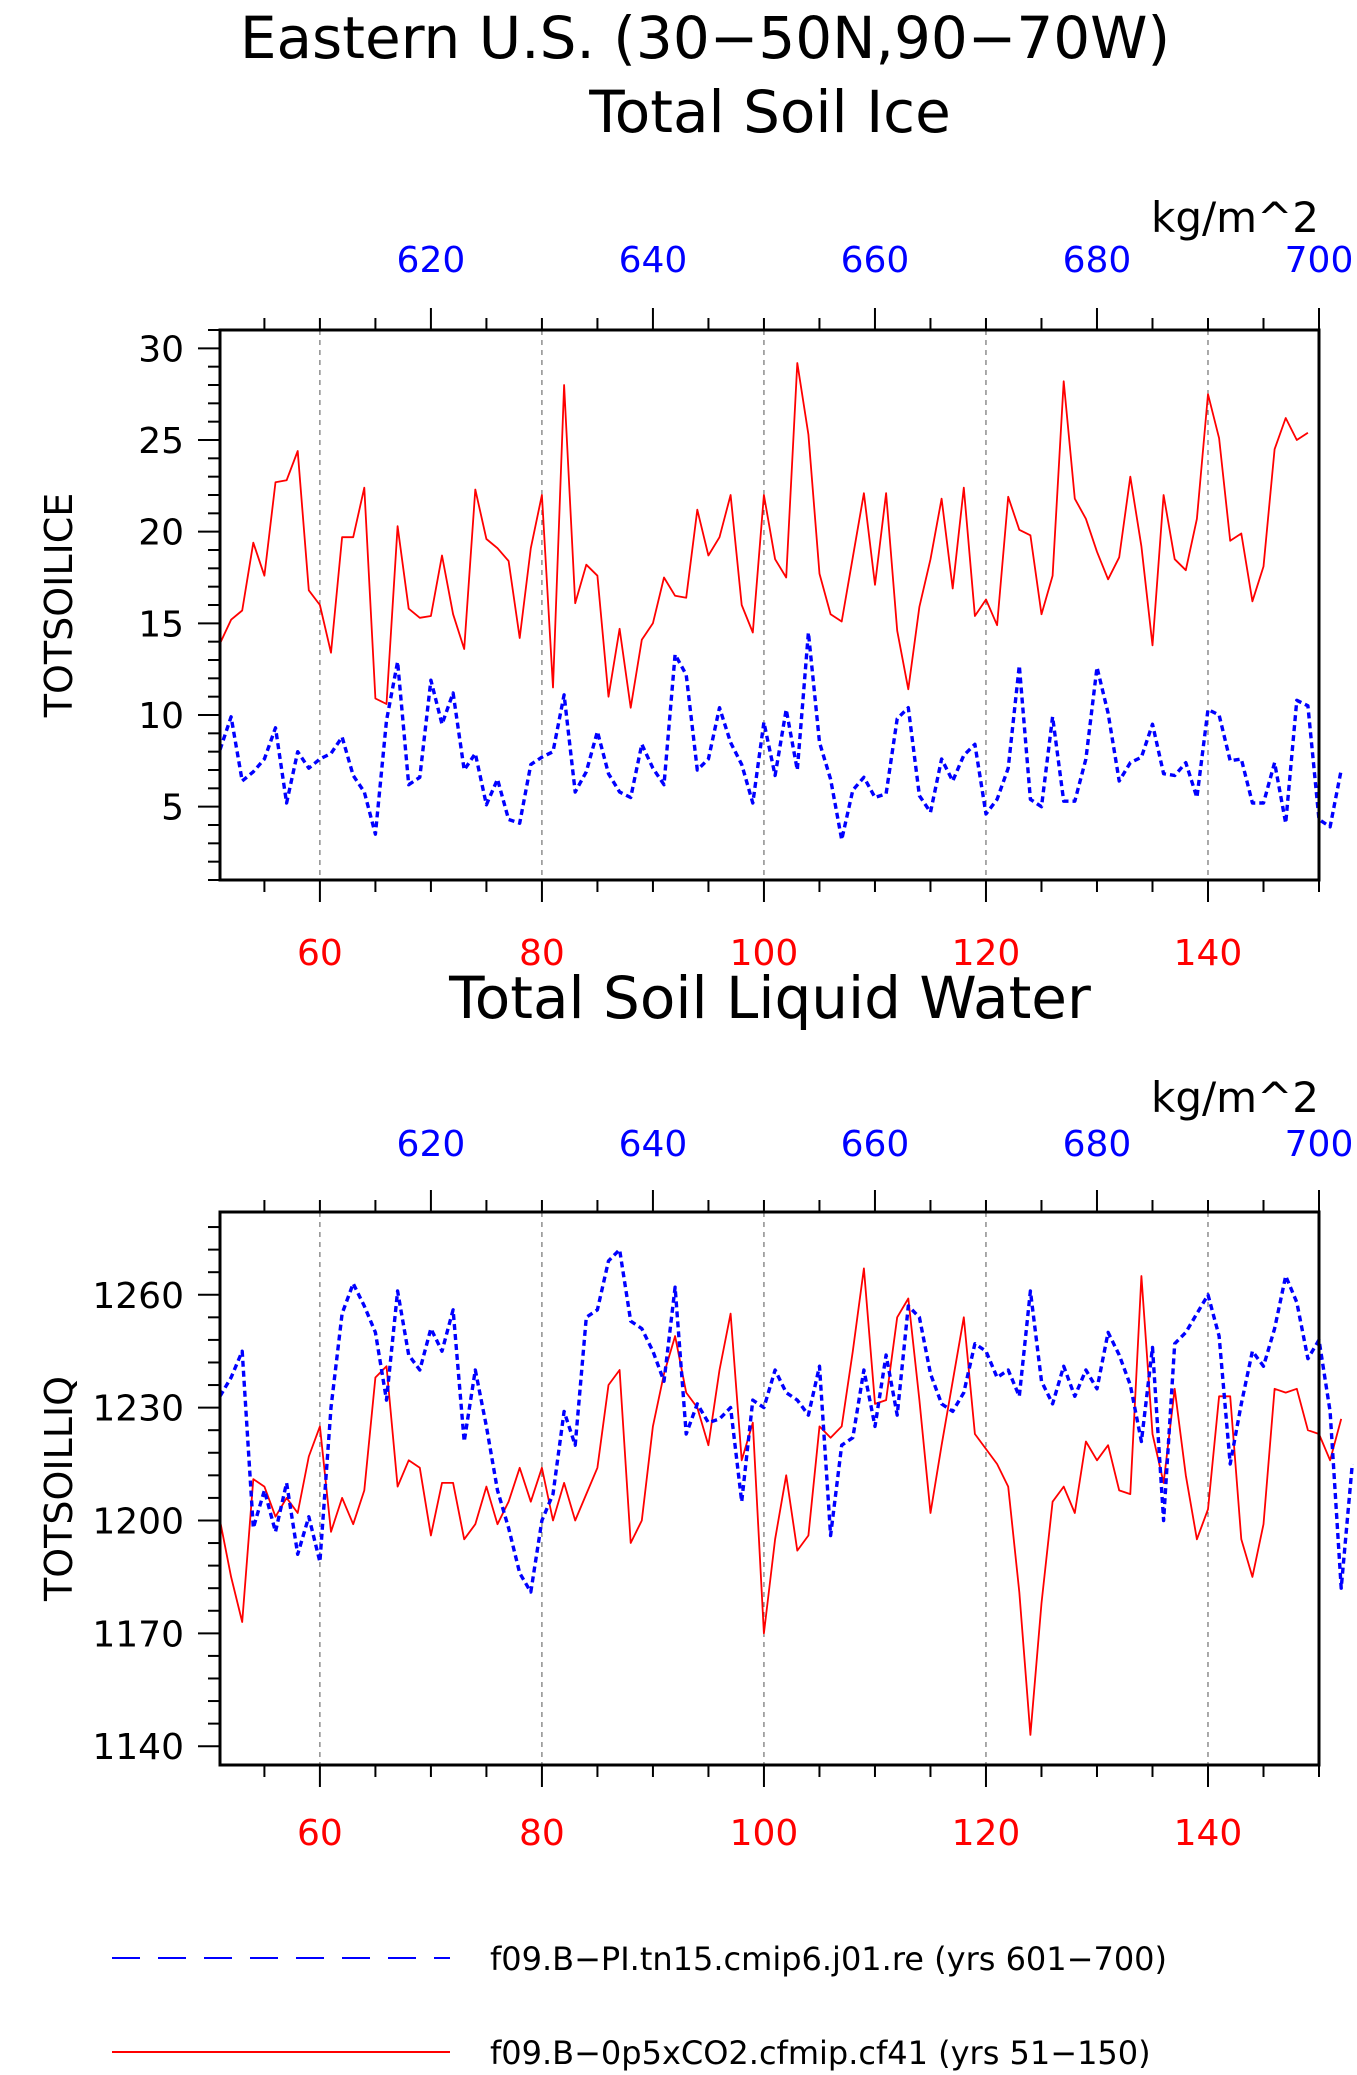 This screenshot has height=2075, width=1357. I want to click on y-tick-label: 1140, so click(138, 1747).